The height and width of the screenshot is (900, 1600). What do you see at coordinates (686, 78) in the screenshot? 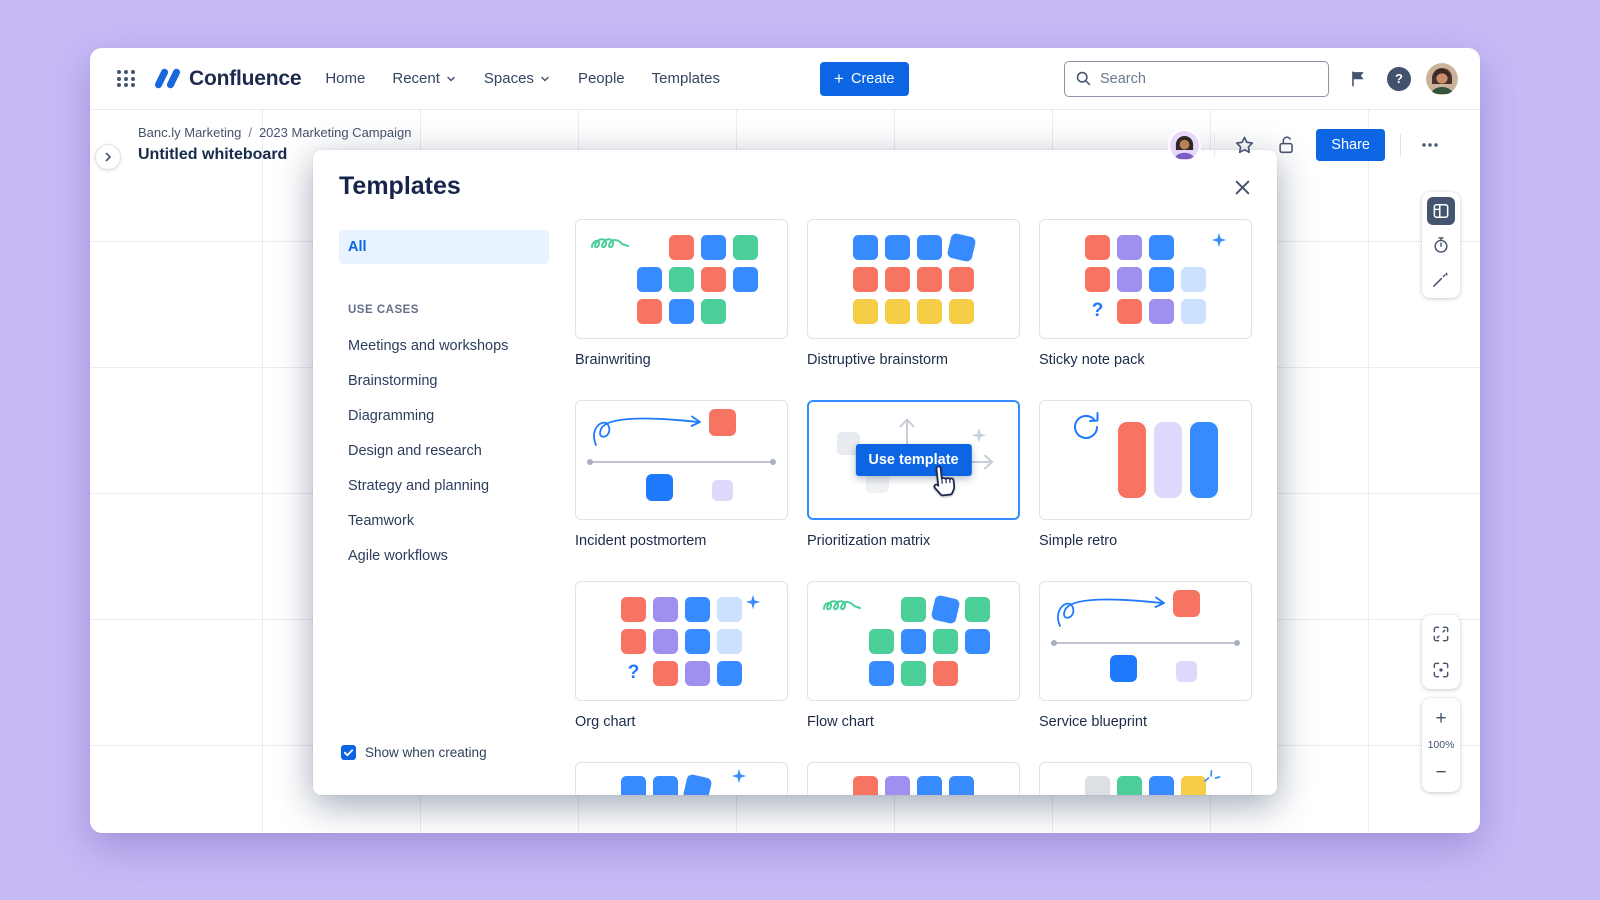
I see `nav-item-templates: Templates` at bounding box center [686, 78].